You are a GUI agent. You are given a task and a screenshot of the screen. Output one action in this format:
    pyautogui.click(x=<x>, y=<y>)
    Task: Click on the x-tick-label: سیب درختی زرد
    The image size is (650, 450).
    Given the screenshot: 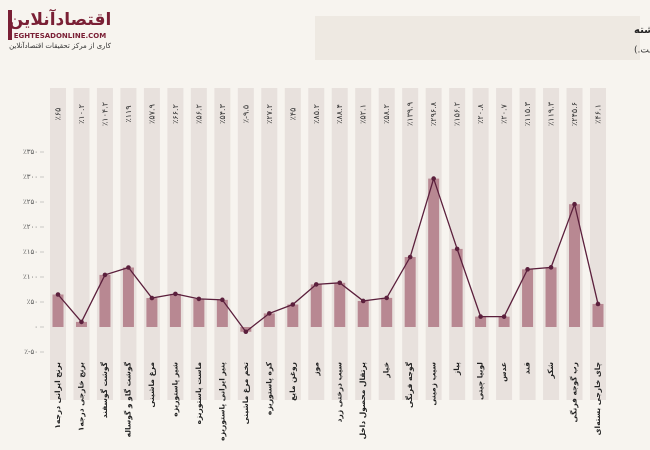 What is the action you would take?
    pyautogui.click(x=339, y=392)
    